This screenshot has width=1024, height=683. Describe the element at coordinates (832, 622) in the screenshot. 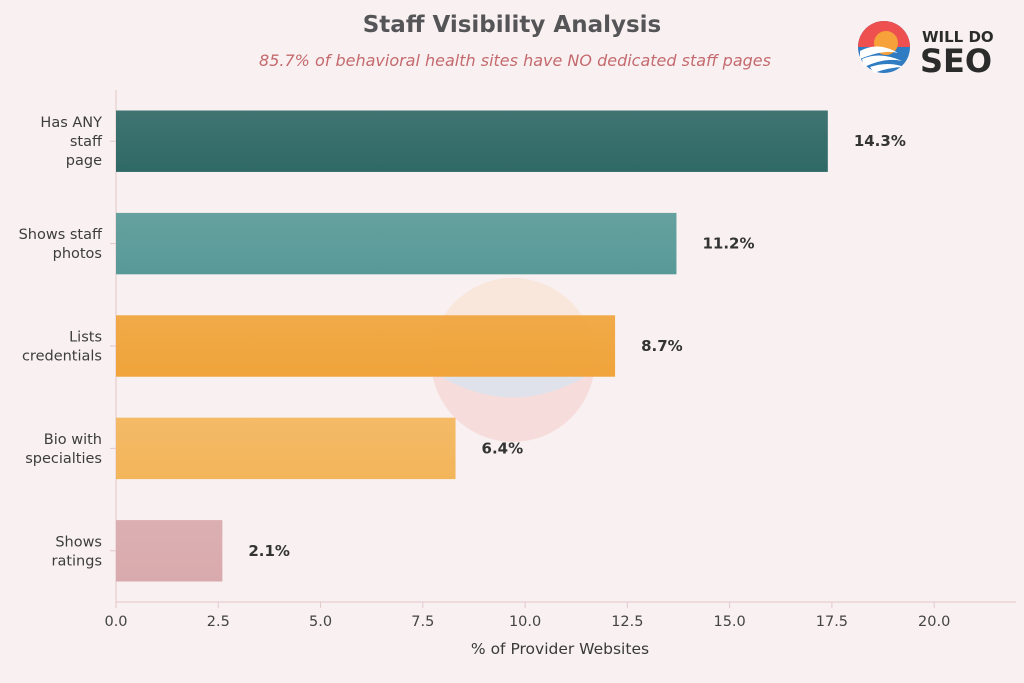

I see `x-tick-label-7: 17.5` at that location.